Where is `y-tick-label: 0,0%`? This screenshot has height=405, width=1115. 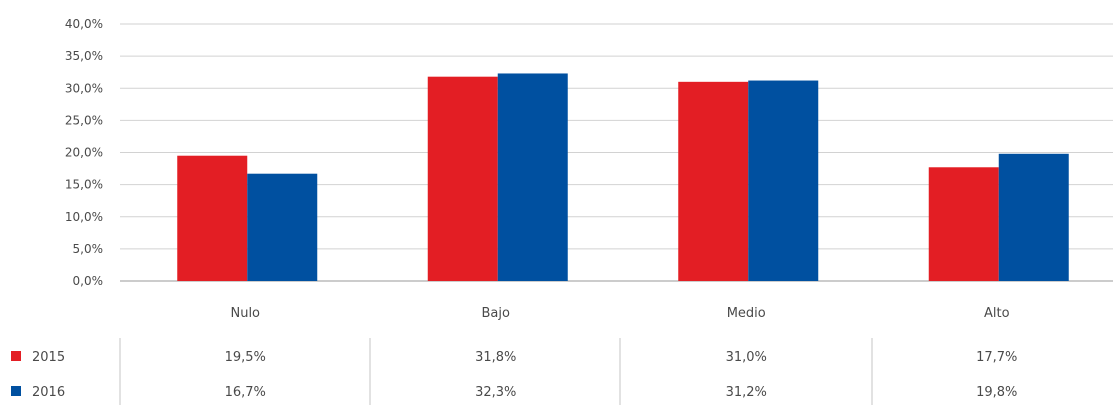 y-tick-label: 0,0% is located at coordinates (88, 281).